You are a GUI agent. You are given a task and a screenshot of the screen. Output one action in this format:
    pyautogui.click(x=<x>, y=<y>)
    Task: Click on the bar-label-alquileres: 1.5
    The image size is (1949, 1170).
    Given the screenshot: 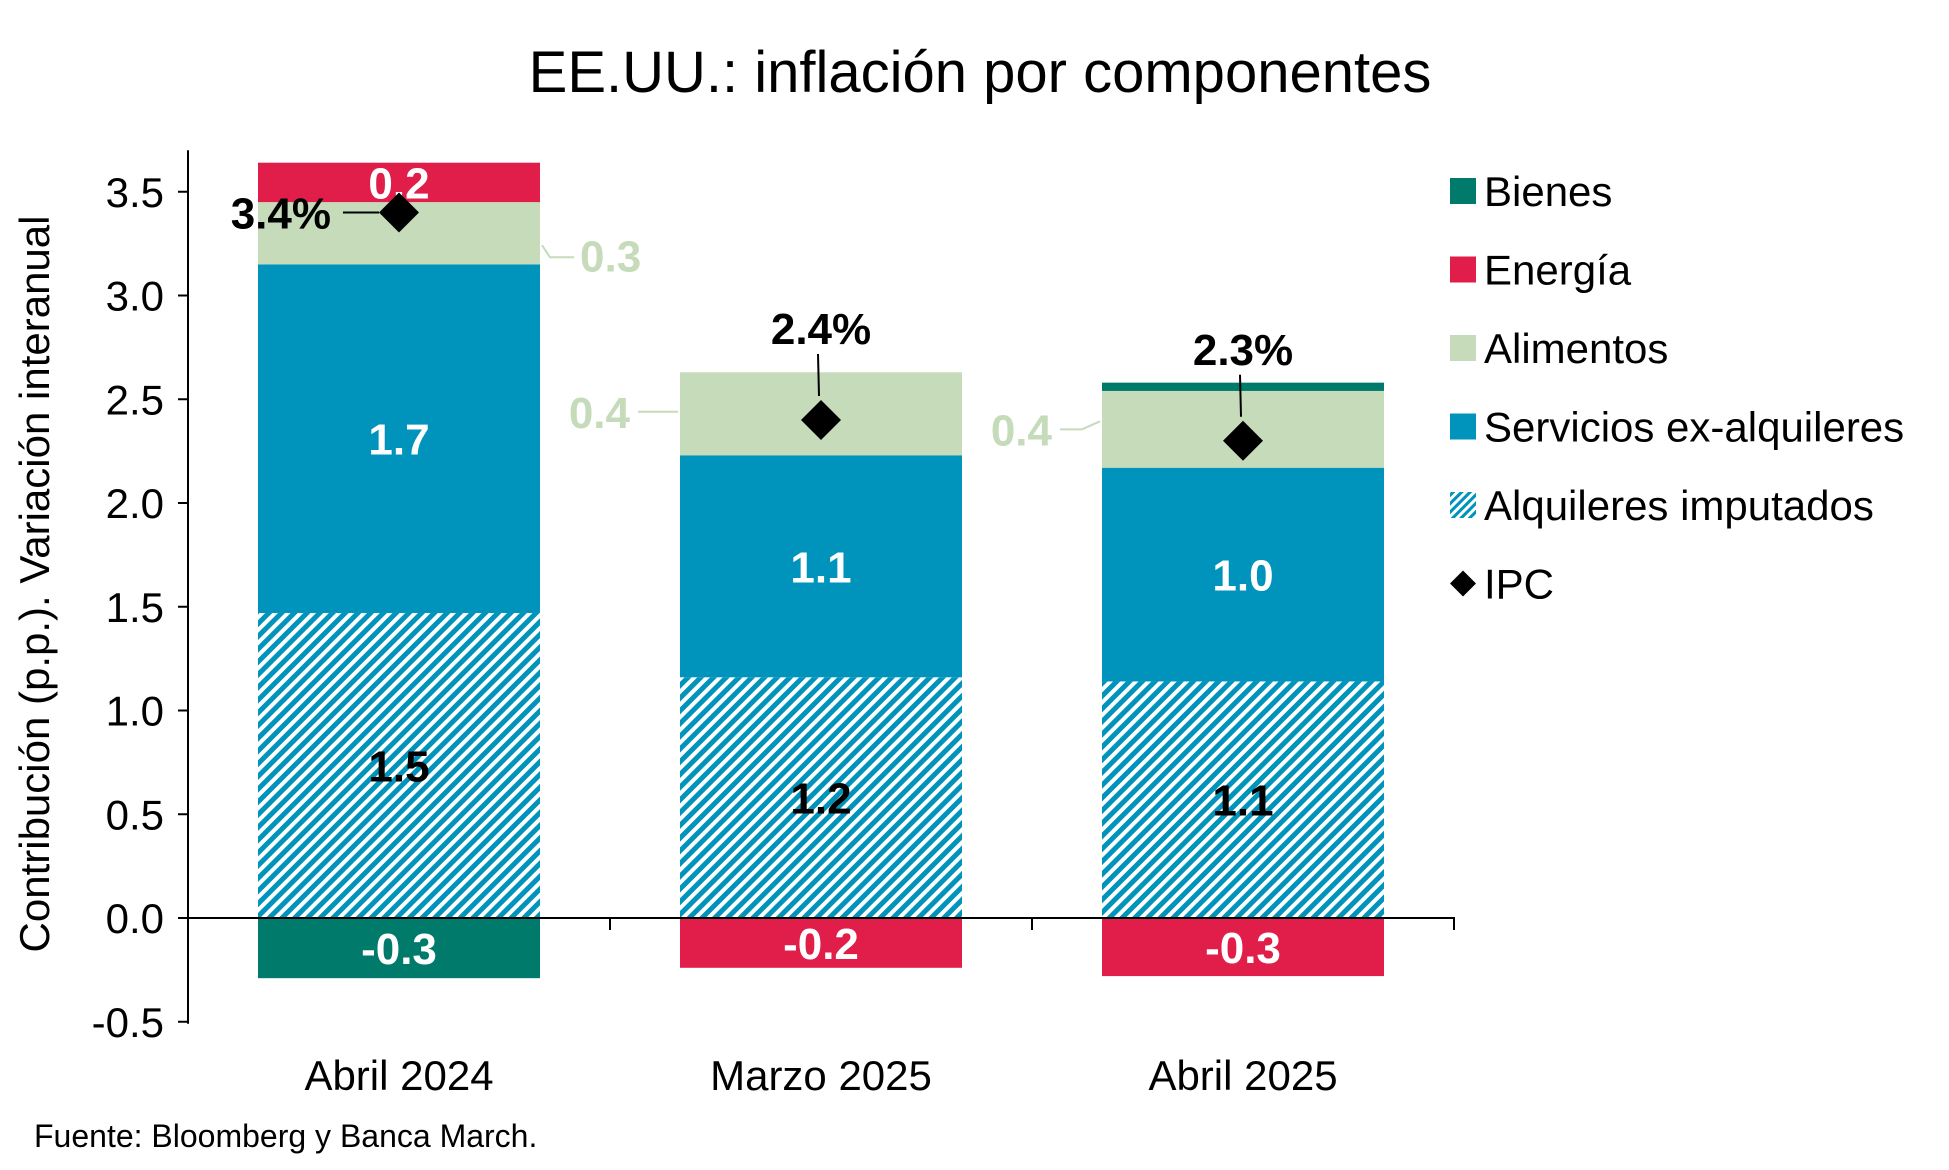 What is the action you would take?
    pyautogui.click(x=398, y=766)
    